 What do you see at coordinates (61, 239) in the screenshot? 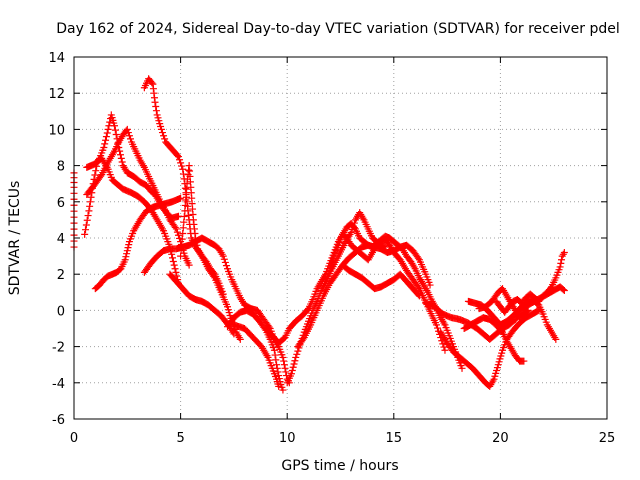
I see `y-tick-label: 4` at bounding box center [61, 239].